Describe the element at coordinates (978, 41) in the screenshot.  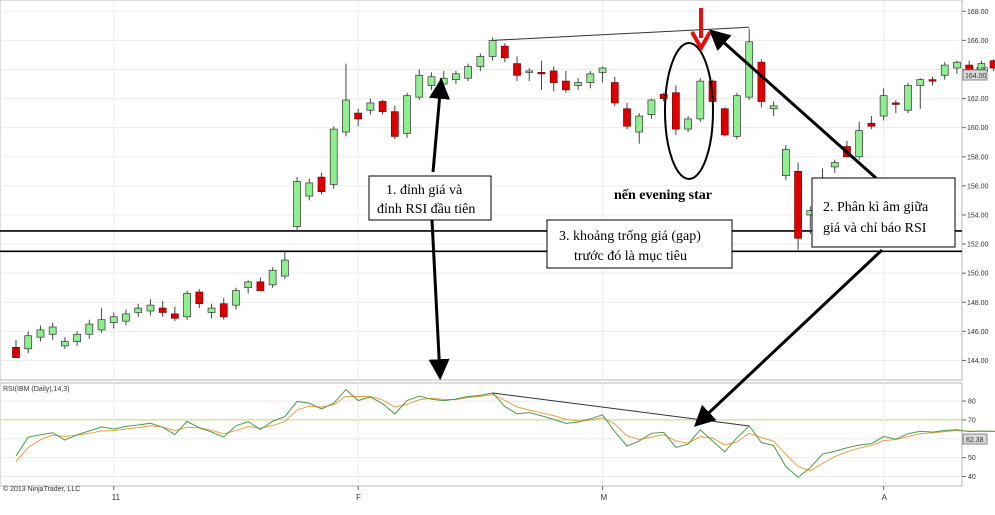
I see `price-tick-label: 166.00` at that location.